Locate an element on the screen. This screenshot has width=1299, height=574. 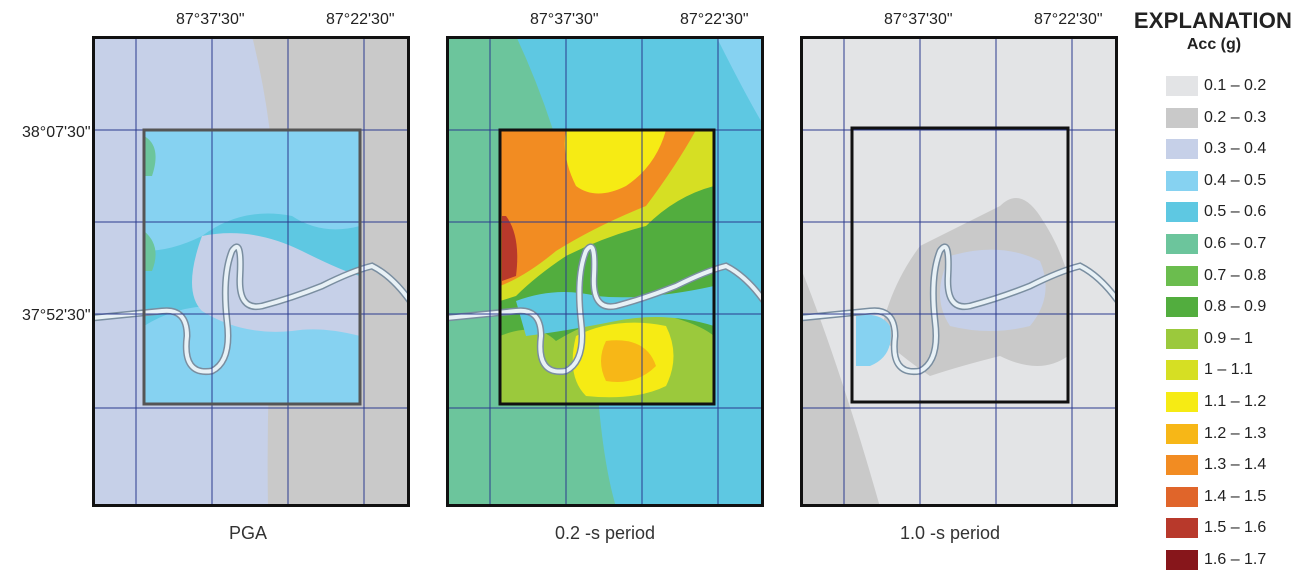
zone-1.1-1.2 is located at coordinates (615, 162).